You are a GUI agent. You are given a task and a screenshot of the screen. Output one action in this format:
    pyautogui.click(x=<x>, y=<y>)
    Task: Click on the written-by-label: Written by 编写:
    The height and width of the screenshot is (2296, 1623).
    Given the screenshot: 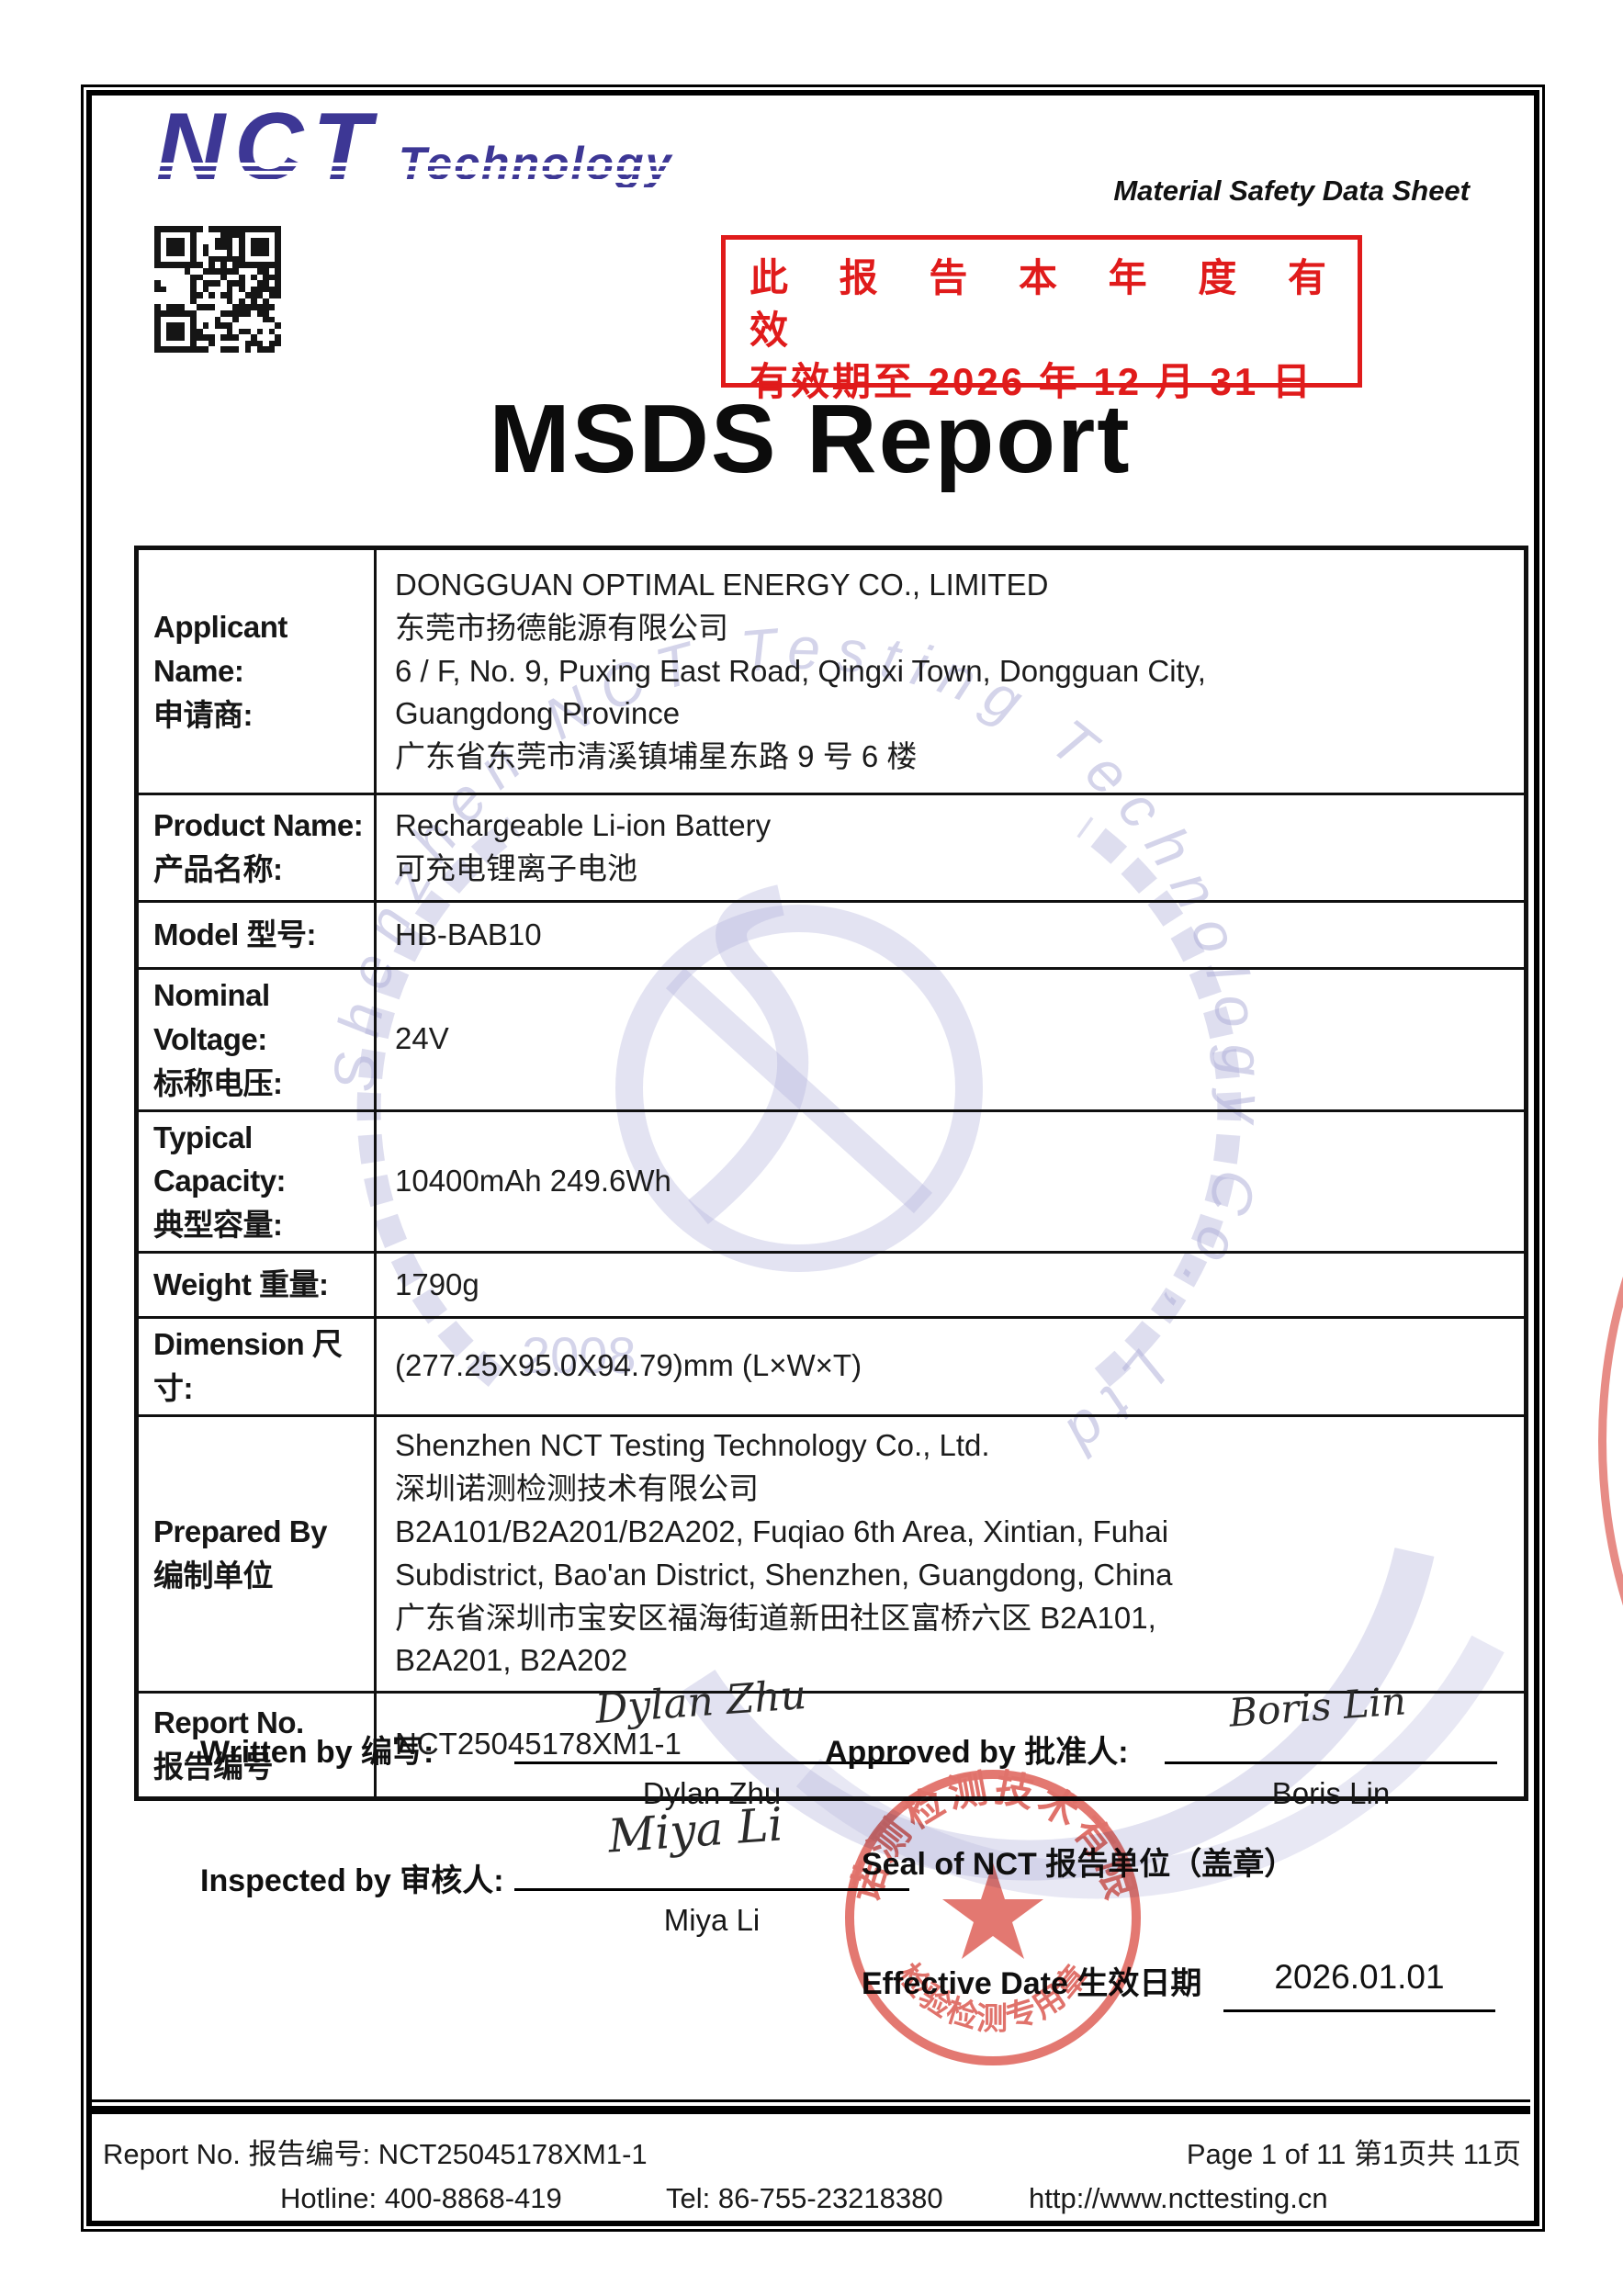 What is the action you would take?
    pyautogui.click(x=317, y=1752)
    